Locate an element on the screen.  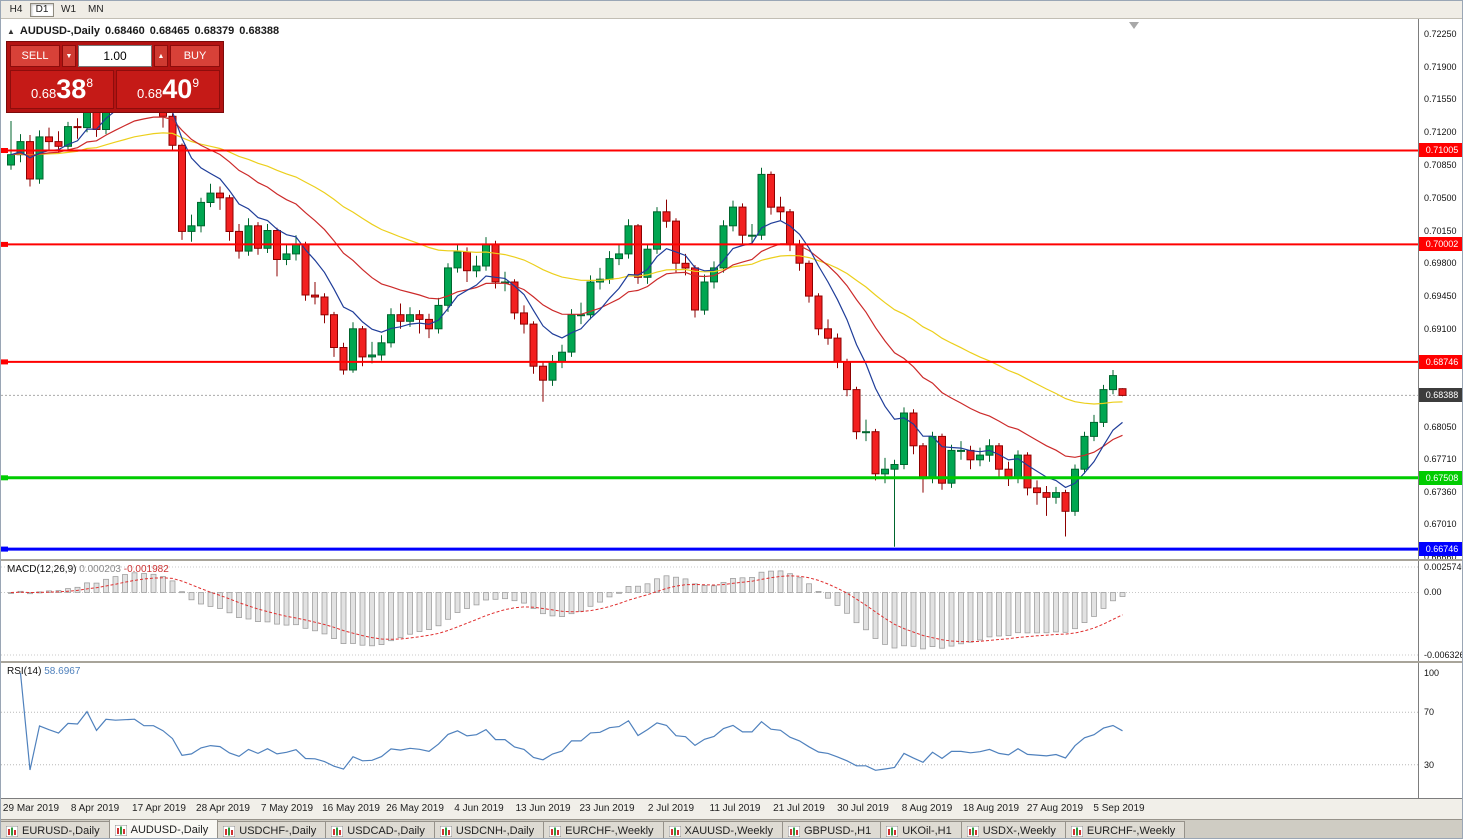
buy-price-pips: 40 is located at coordinates (177, 89).